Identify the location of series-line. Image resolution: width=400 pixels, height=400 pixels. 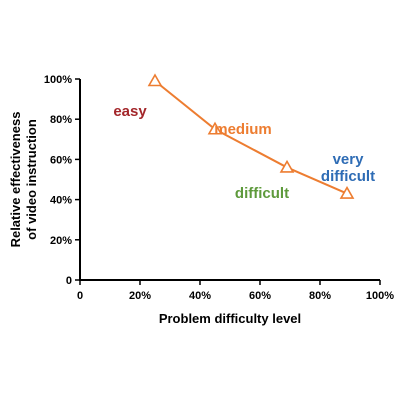
(251, 137).